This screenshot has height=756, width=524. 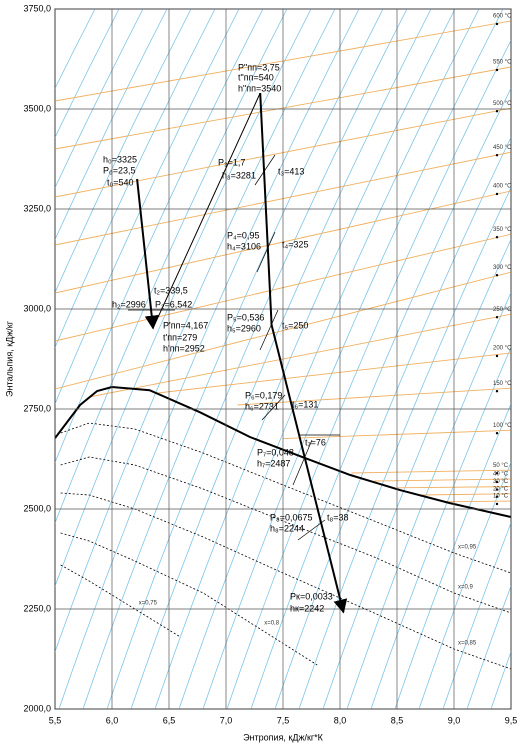 What do you see at coordinates (502, 17) in the screenshot?
I see `isotherm-label: 600 °C` at bounding box center [502, 17].